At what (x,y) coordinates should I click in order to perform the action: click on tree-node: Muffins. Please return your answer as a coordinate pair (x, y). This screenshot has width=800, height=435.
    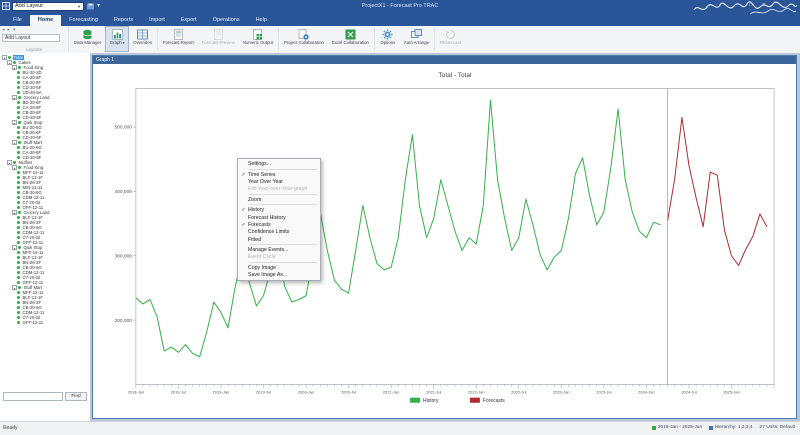
    Looking at the image, I should click on (45, 162).